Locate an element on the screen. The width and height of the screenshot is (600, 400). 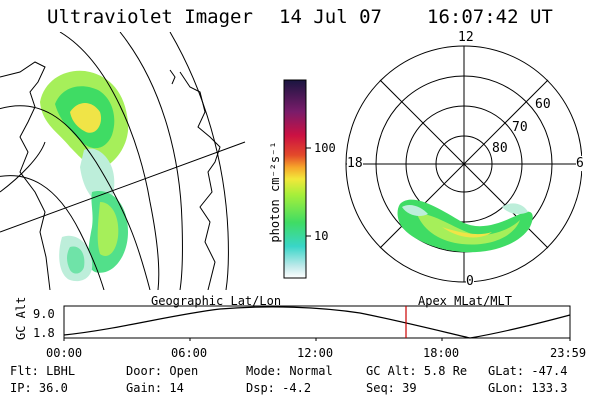
polar-panel-label: Apex MLat/MLT is located at coordinates (465, 301).